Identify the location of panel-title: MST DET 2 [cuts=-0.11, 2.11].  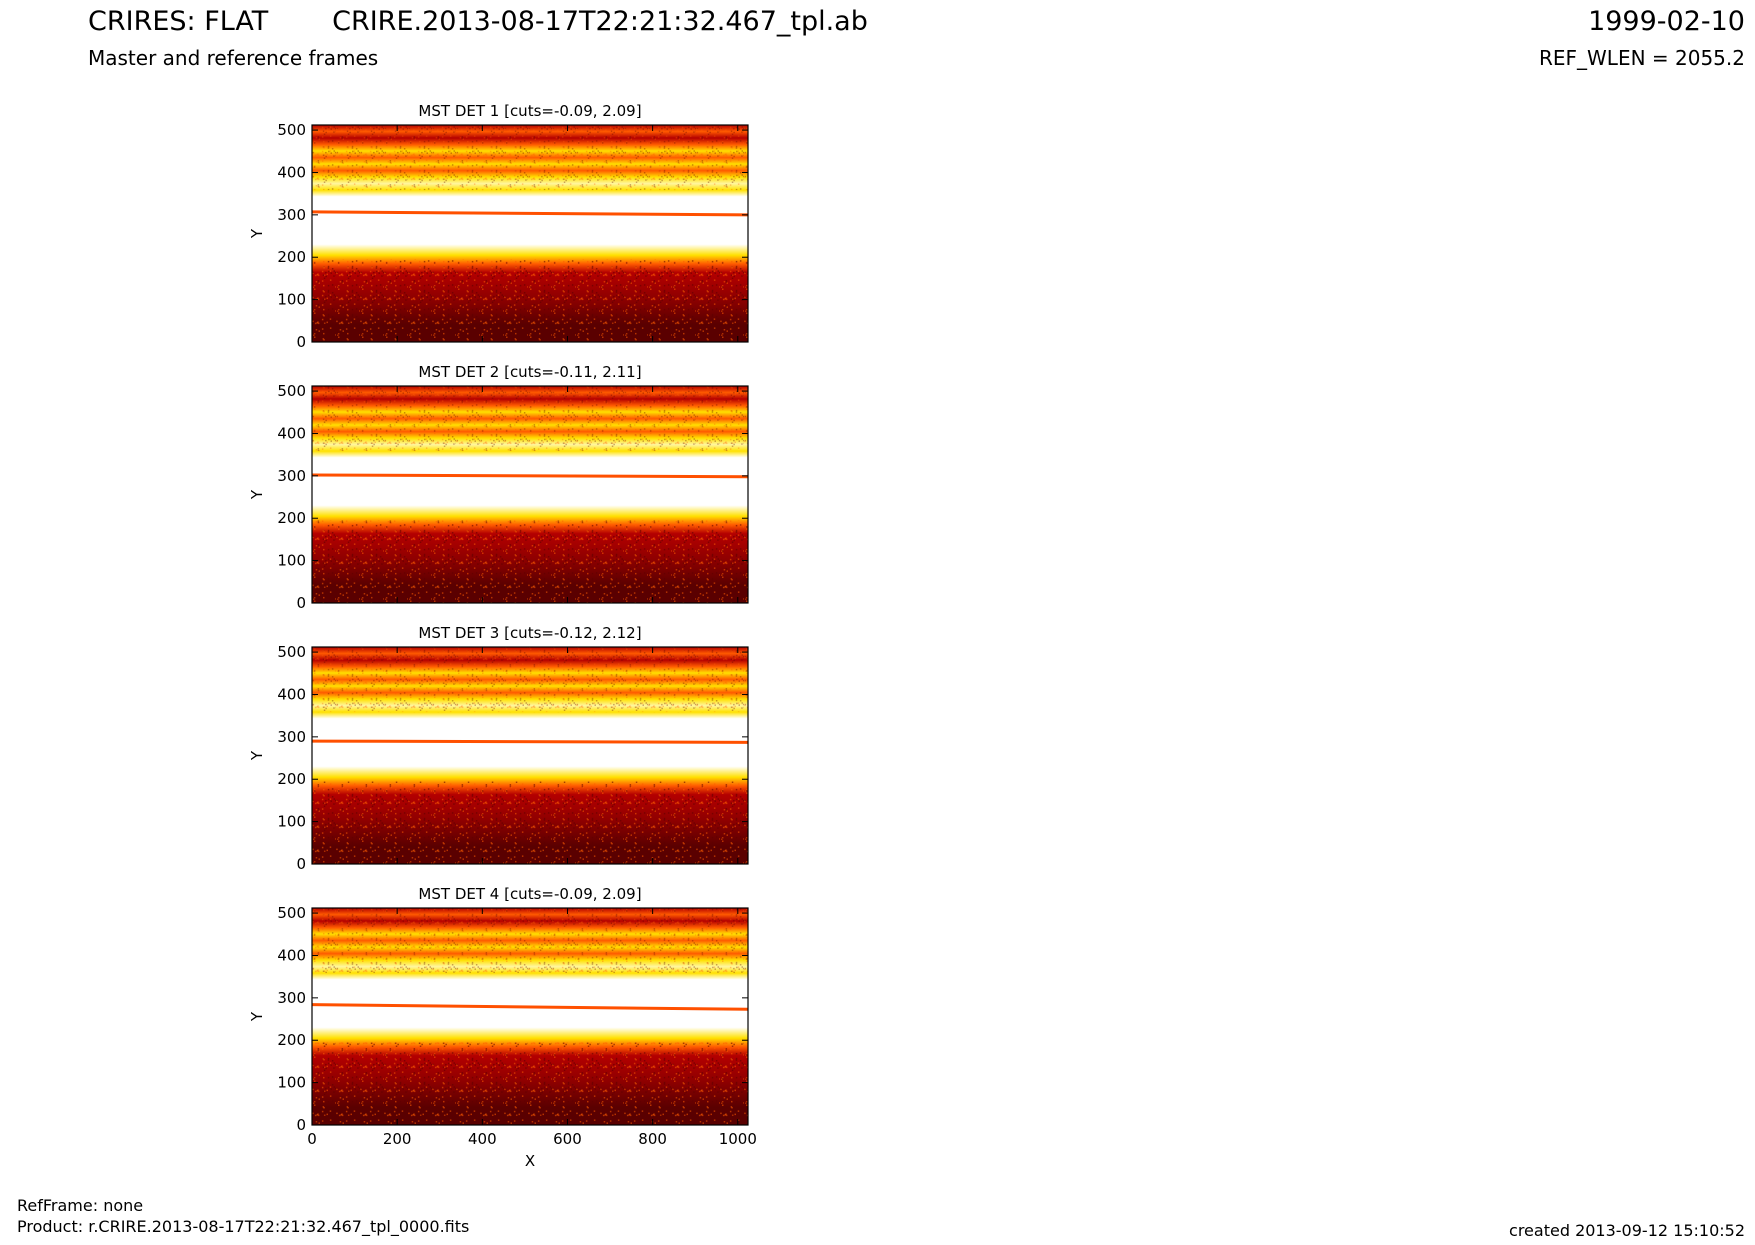
(529, 372).